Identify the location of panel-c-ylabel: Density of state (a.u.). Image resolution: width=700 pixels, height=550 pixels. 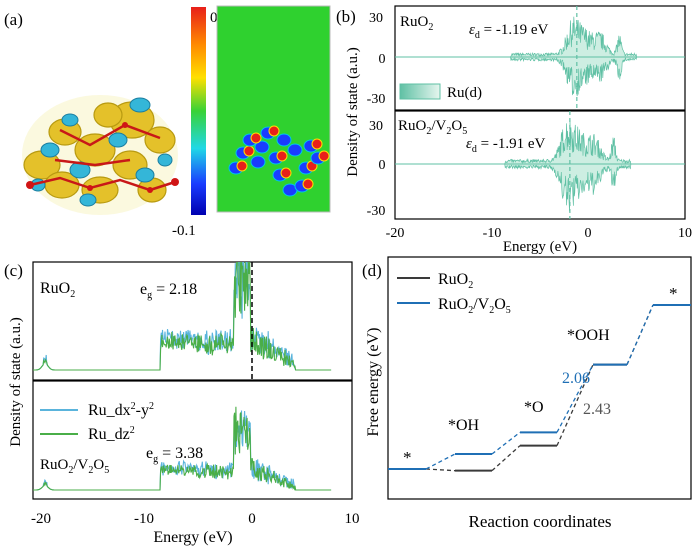
(16, 382).